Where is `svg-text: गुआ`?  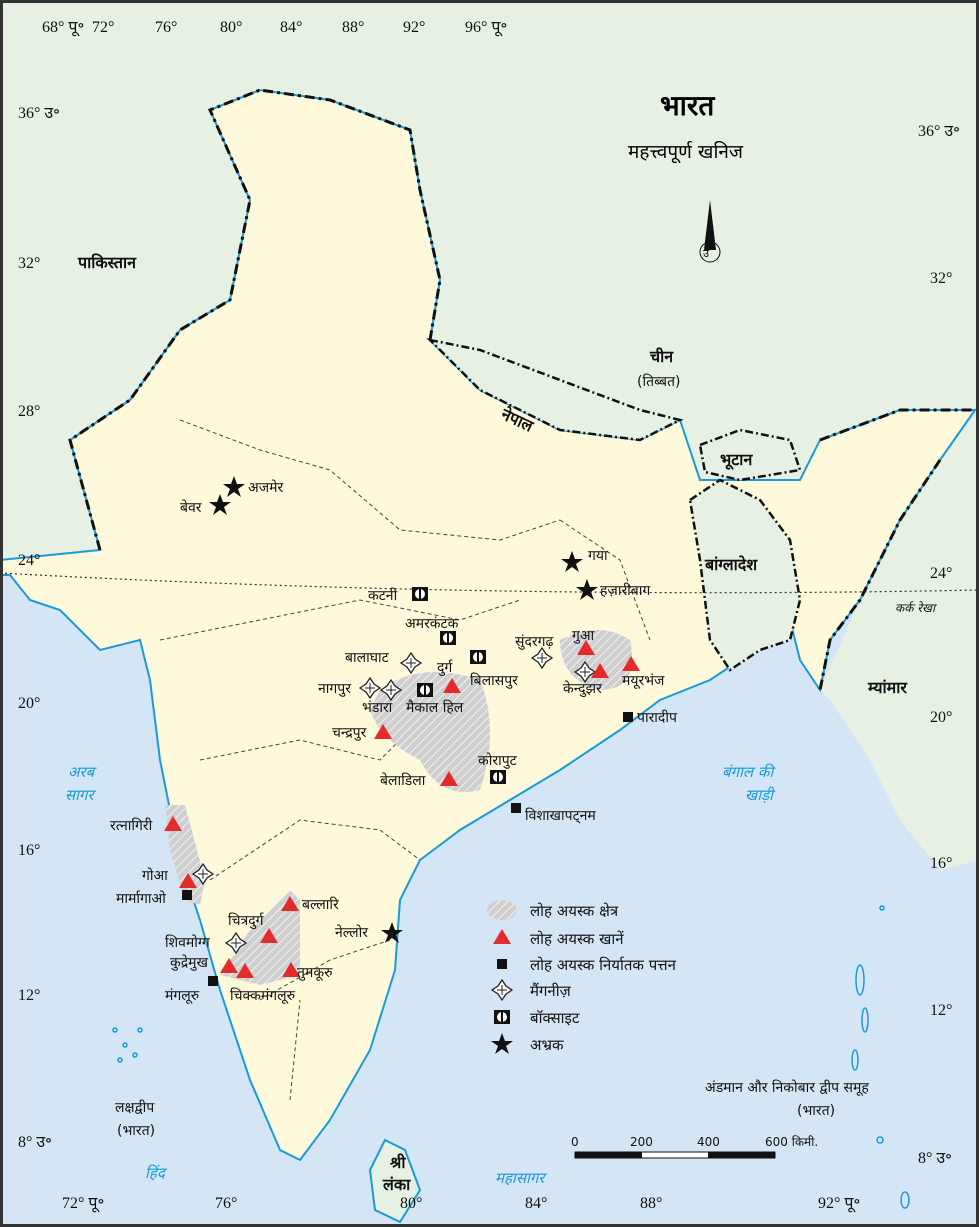 svg-text: गुआ is located at coordinates (583, 636).